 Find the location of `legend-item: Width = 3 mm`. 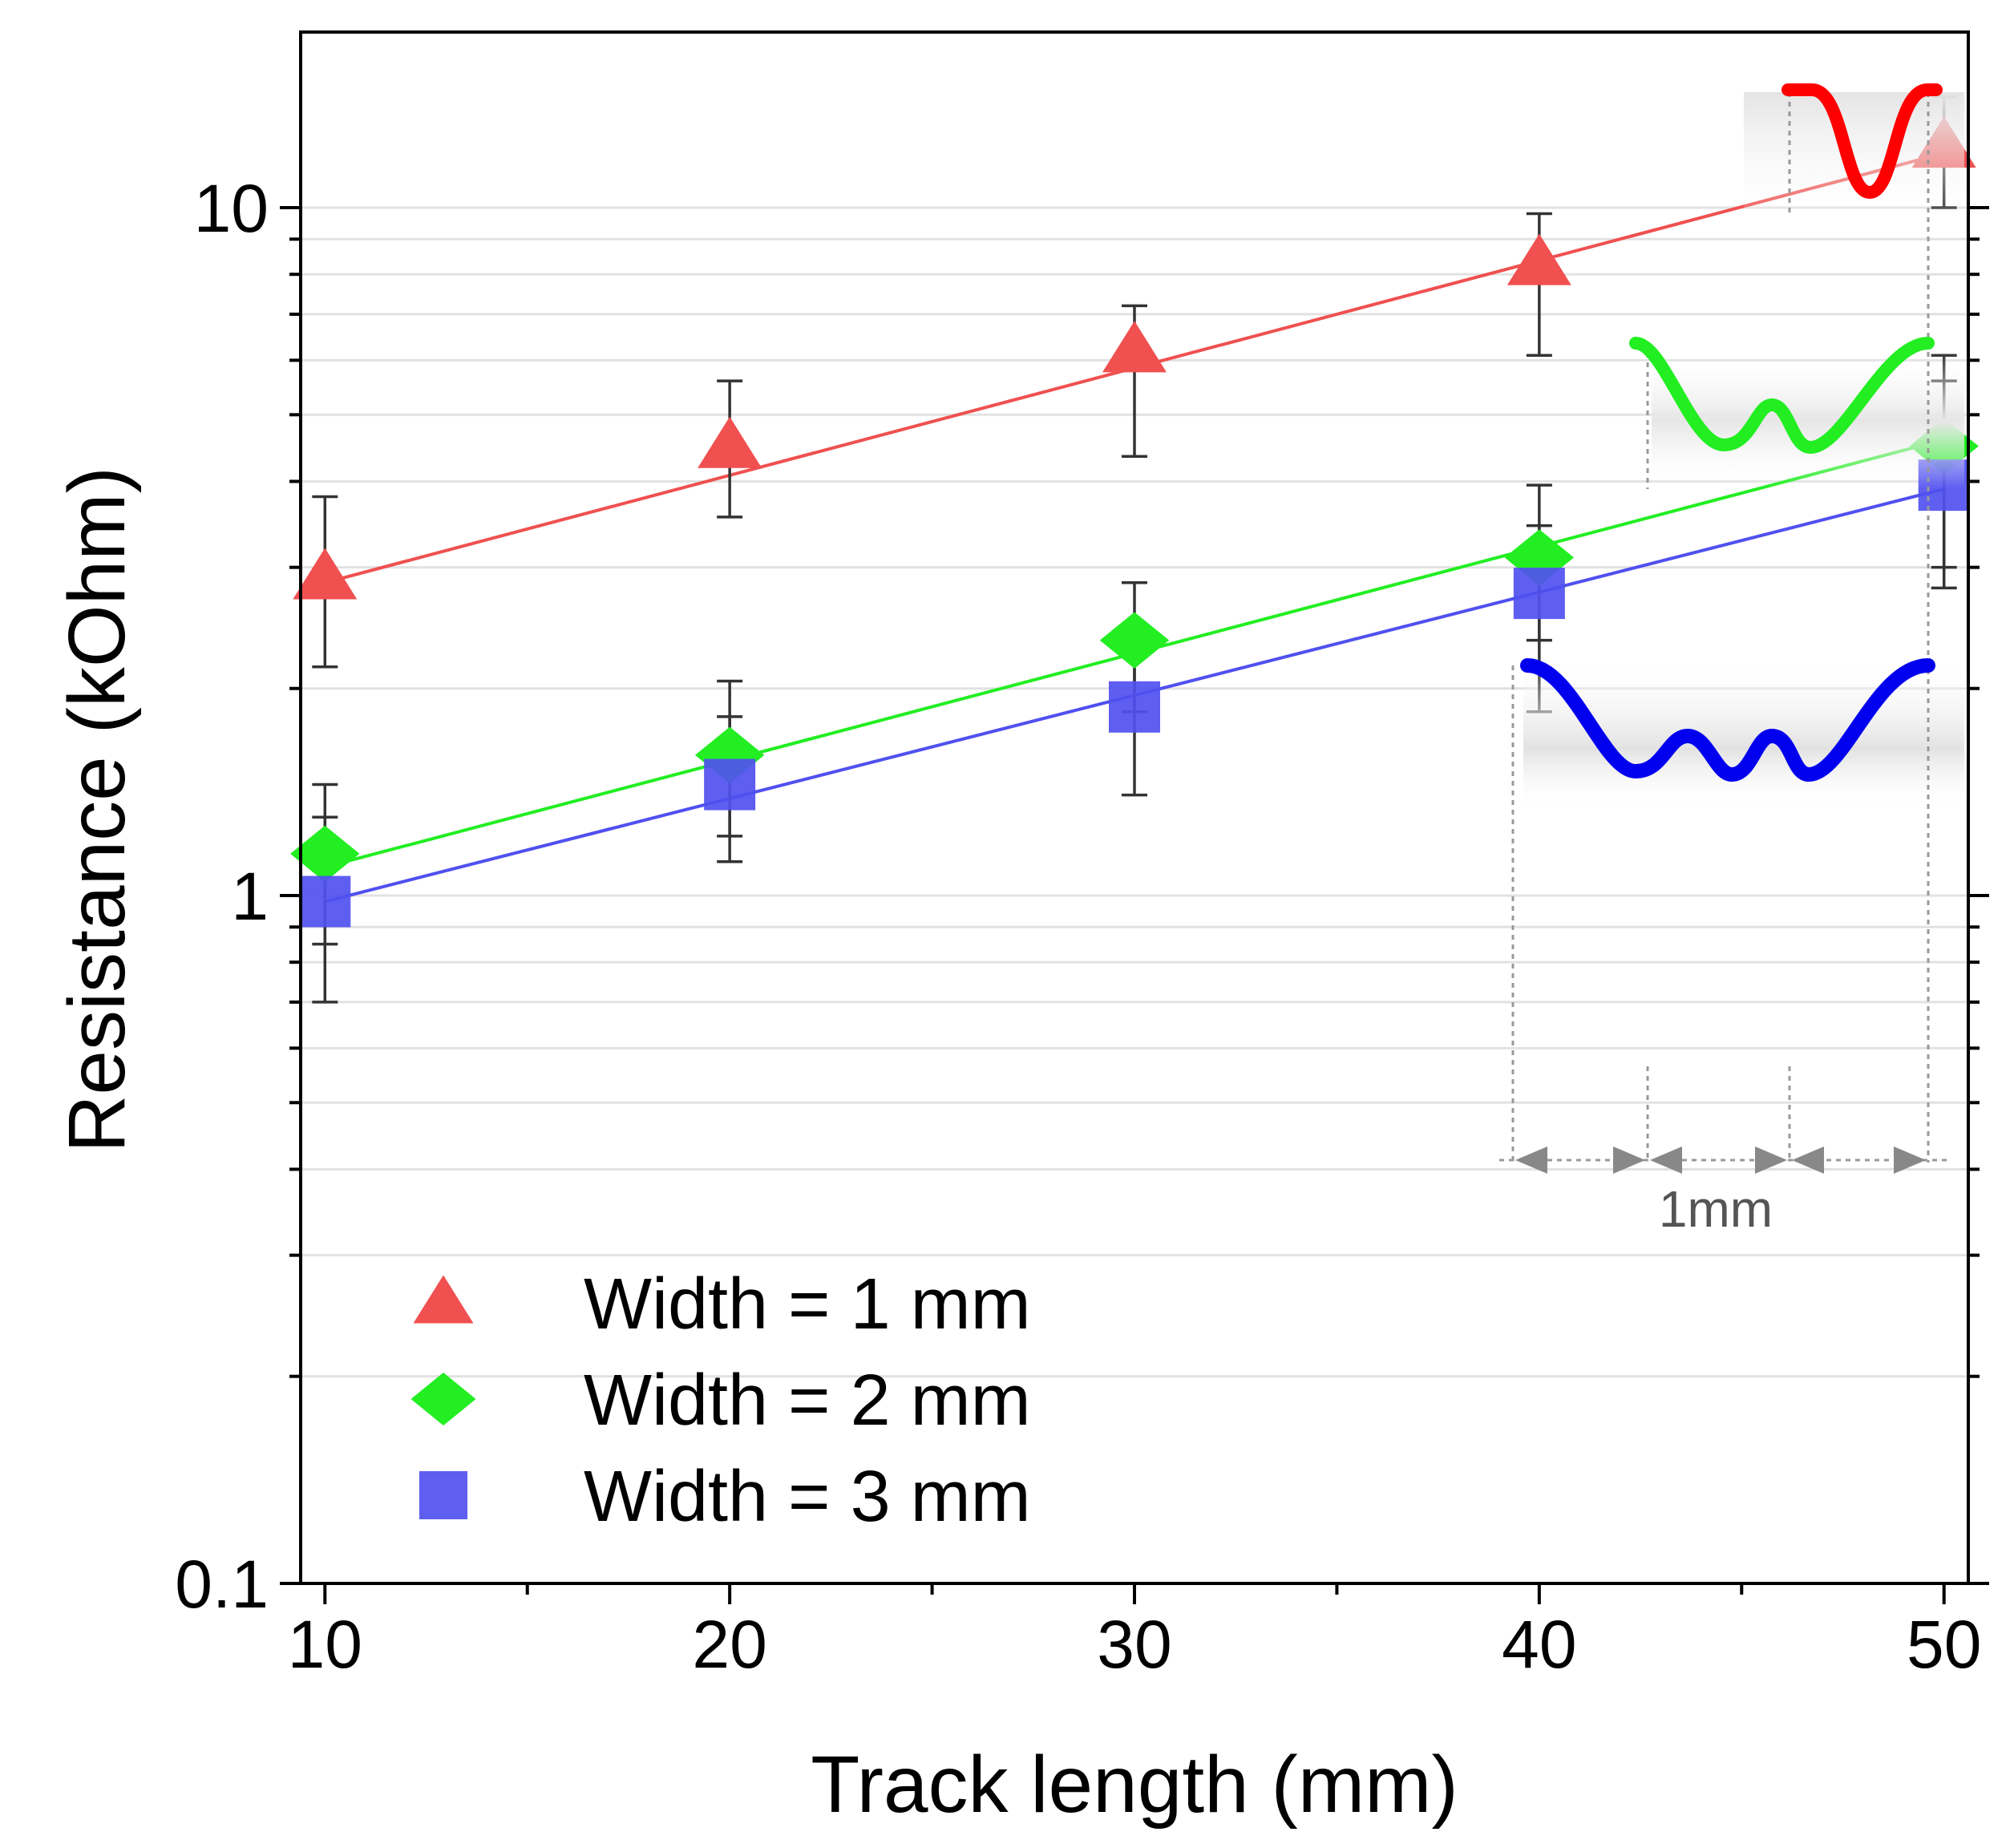

legend-item: Width = 3 mm is located at coordinates (725, 1497).